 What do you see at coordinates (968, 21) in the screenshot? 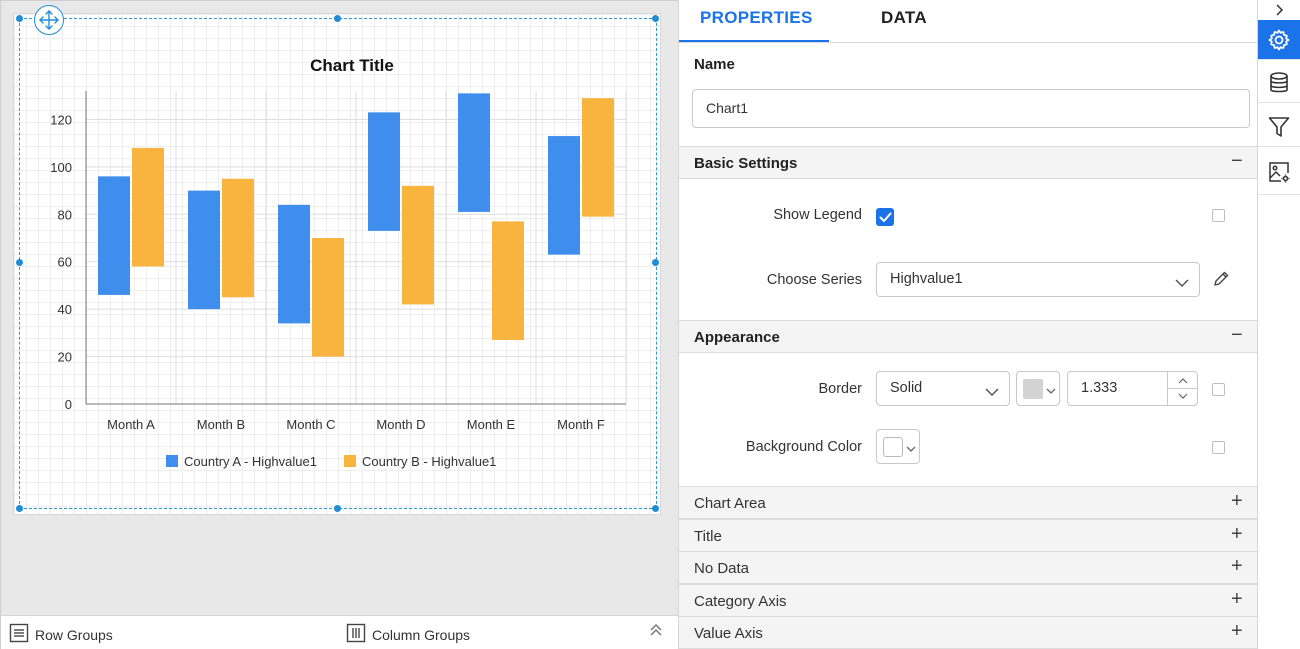
I see `panel-tabs: PROPERTIES DATA` at bounding box center [968, 21].